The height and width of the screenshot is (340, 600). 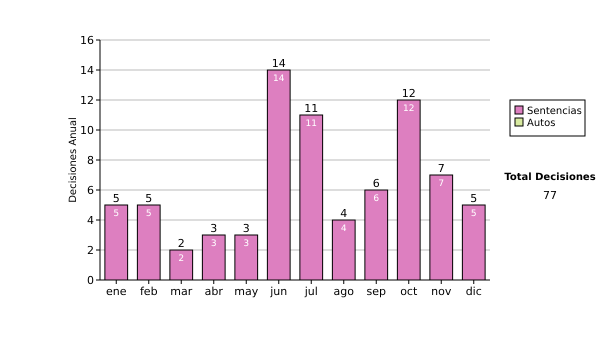 I want to click on y-tick-label: 8, so click(x=90, y=160).